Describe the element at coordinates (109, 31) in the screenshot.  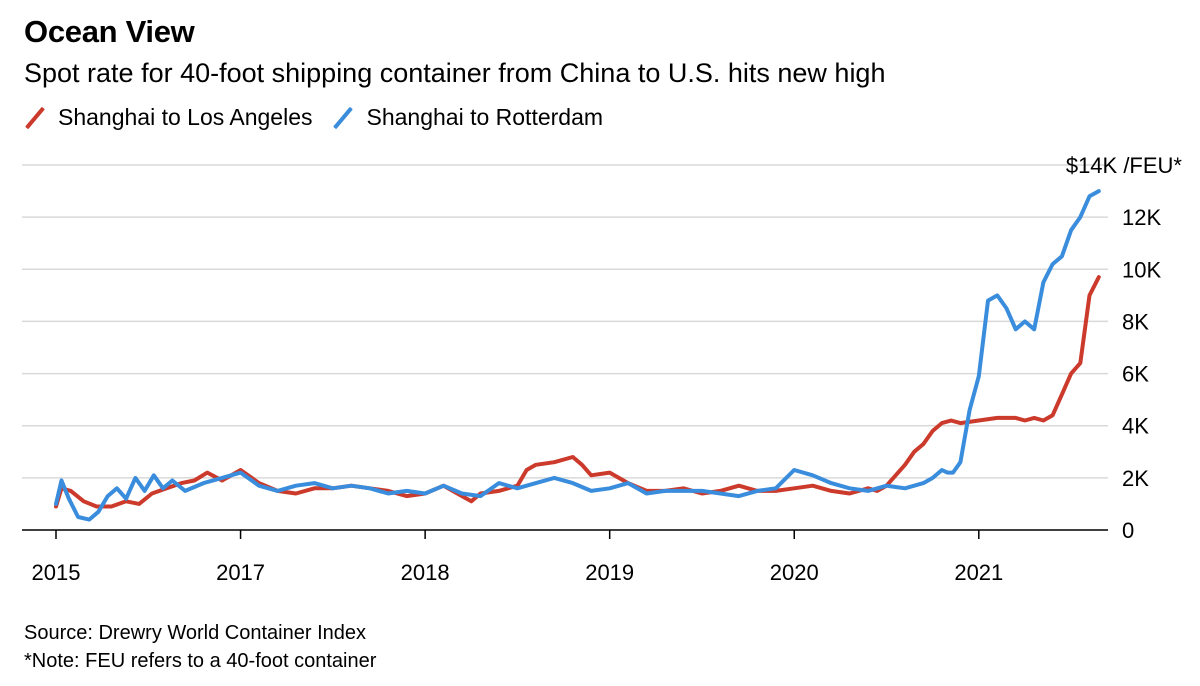
I see `chart-title: Ocean View` at that location.